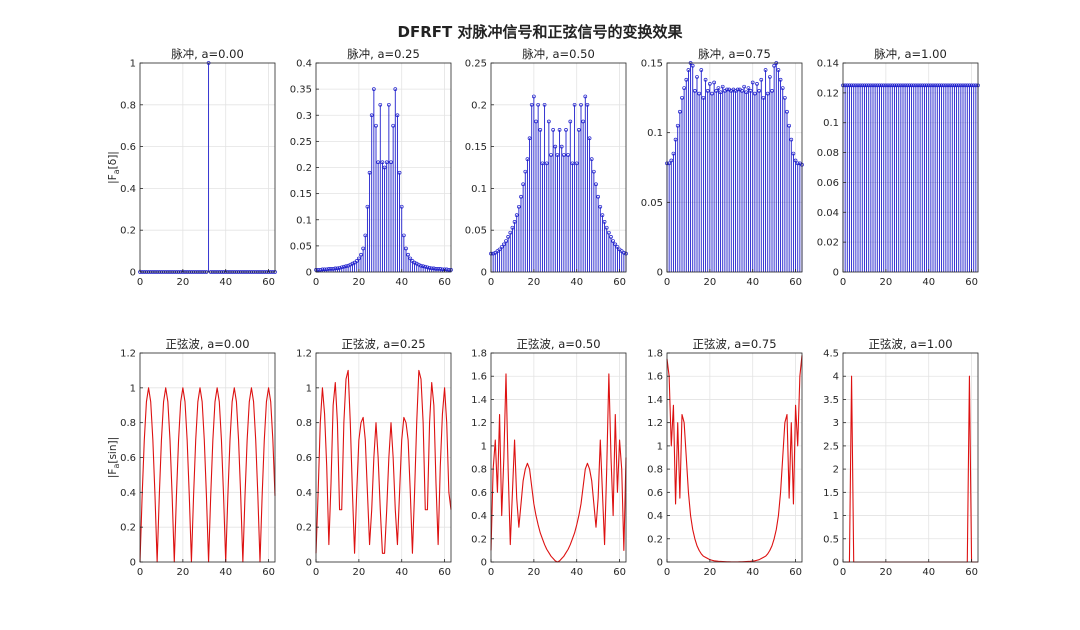 The height and width of the screenshot is (630, 1080). I want to click on x-tick-label: 20, so click(885, 282).